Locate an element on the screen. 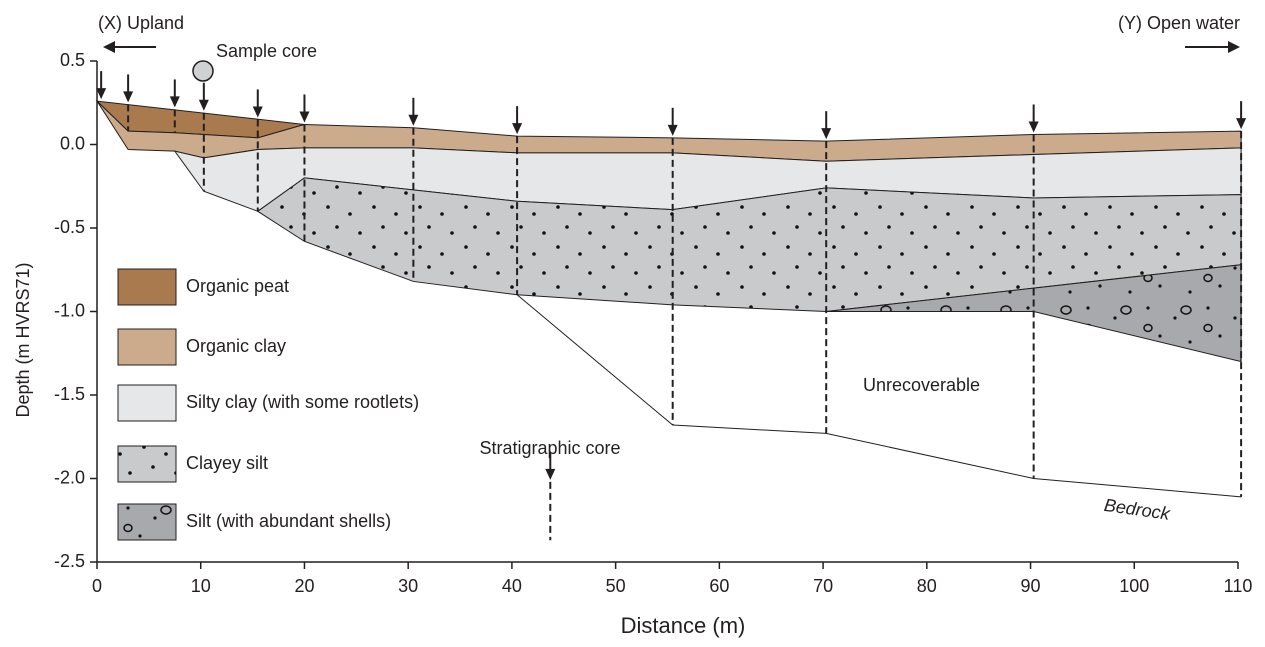 The image size is (1265, 647). x-tick-label: 10 is located at coordinates (201, 586).